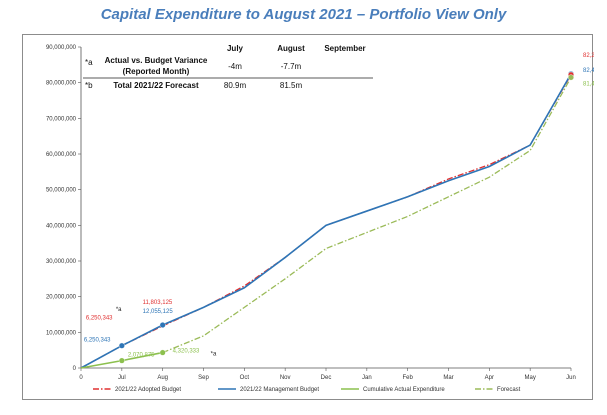 Image resolution: width=607 pixels, height=415 pixels. I want to click on table-row1-august: -7.7m, so click(291, 66).